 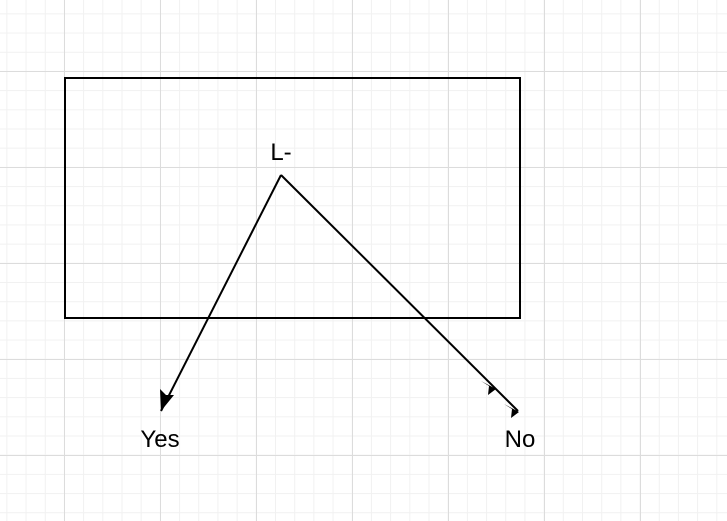 What do you see at coordinates (167, 400) in the screenshot?
I see `yes-arrowhead` at bounding box center [167, 400].